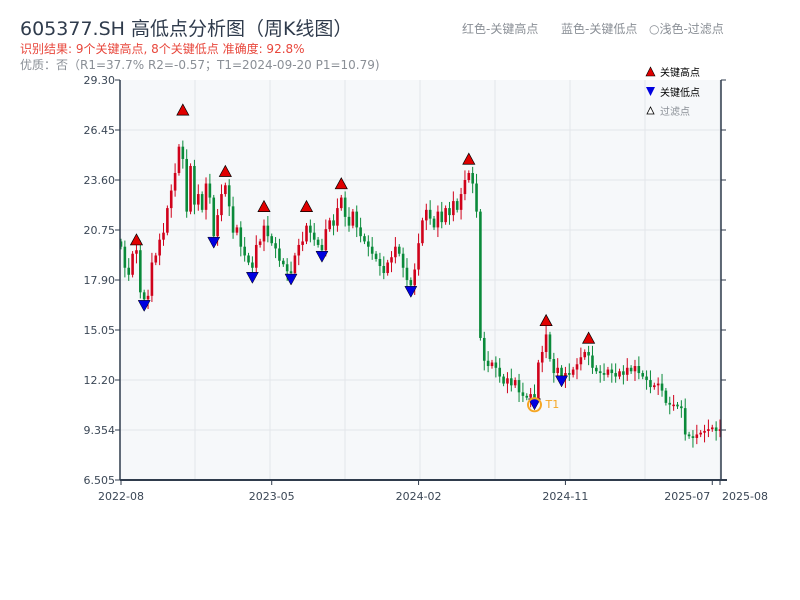  What do you see at coordinates (552, 404) in the screenshot?
I see `t1-label: T1` at bounding box center [552, 404].